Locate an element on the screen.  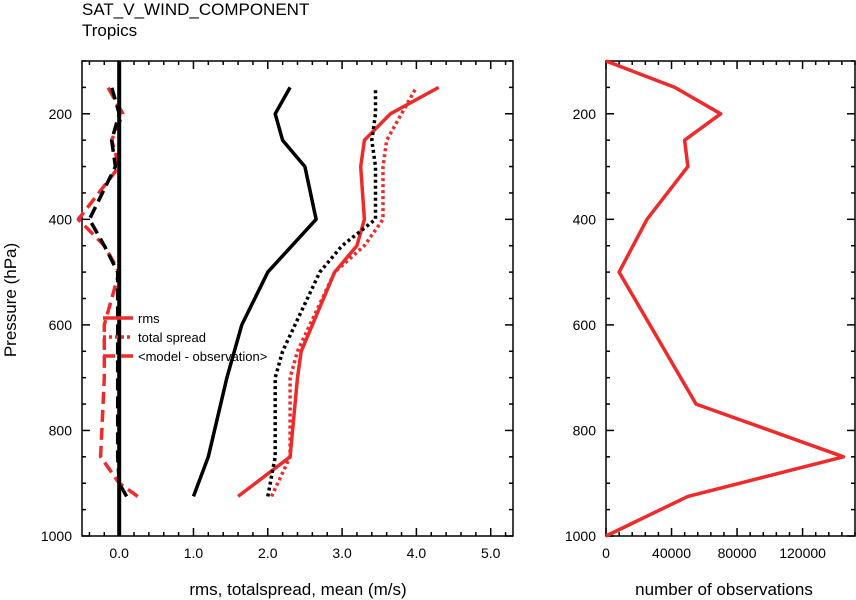
x-tick-label: 120000 is located at coordinates (802, 553).